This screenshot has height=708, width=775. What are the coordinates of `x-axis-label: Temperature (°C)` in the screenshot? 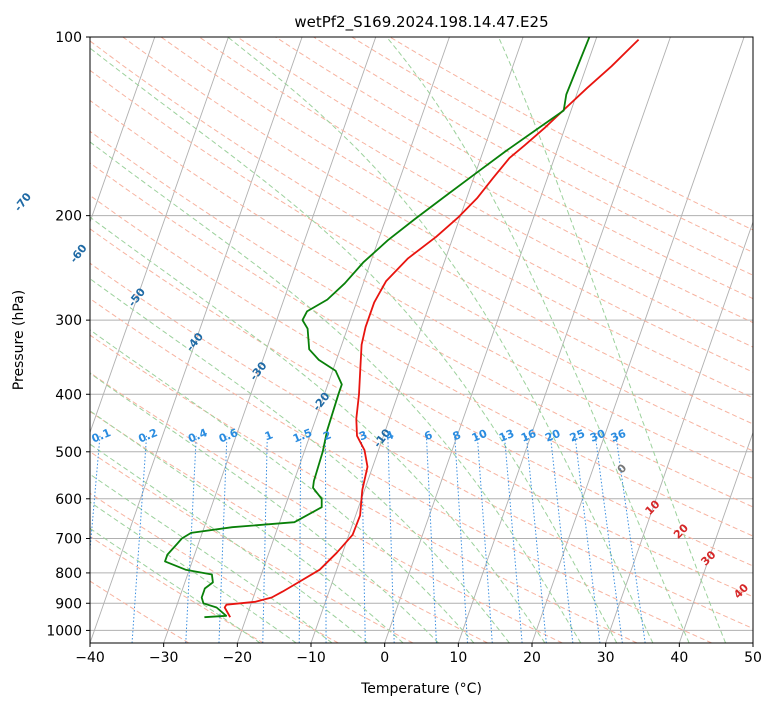 It's located at (421, 689).